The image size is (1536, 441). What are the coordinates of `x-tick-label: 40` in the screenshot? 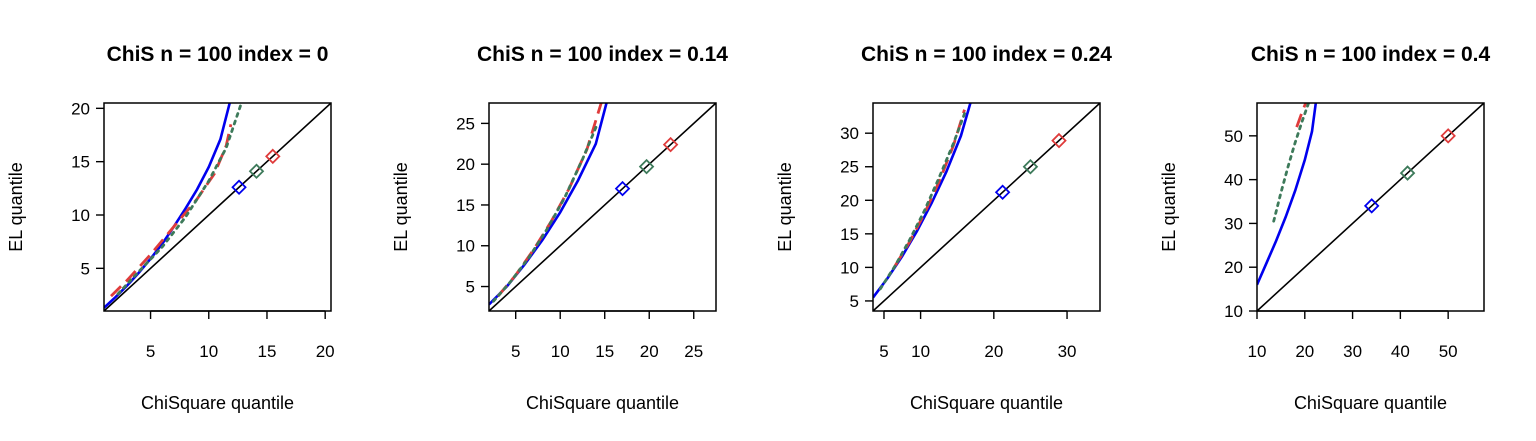 It's located at (1400, 351).